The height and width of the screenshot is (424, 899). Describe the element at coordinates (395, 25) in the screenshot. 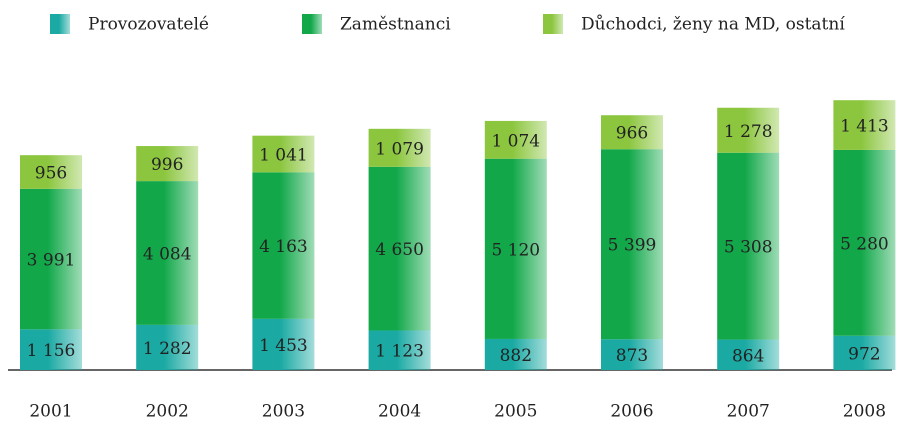

I see `legend-label: Zaměstnanci` at that location.